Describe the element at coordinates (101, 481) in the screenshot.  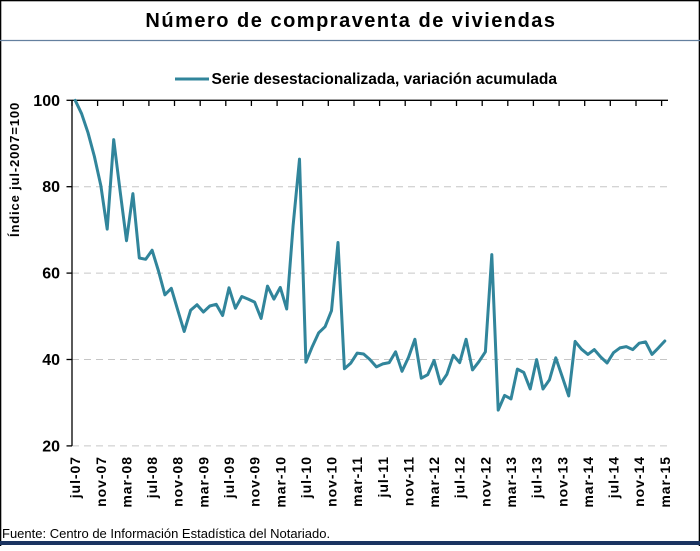
I see `svg-text: nov-07` at that location.